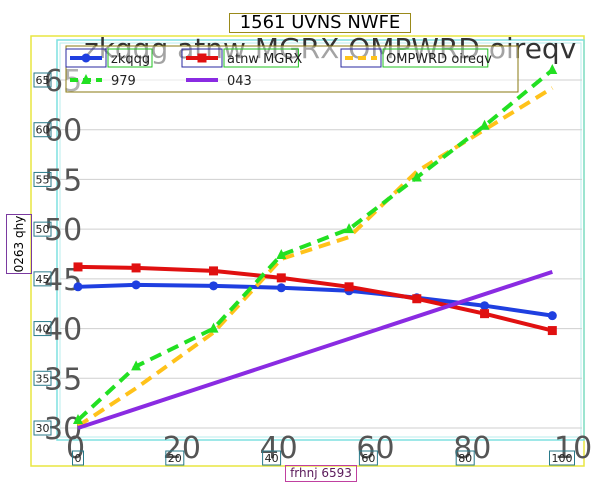 The image size is (600, 504). I want to click on y-tick-label: 40, so click(43, 329).